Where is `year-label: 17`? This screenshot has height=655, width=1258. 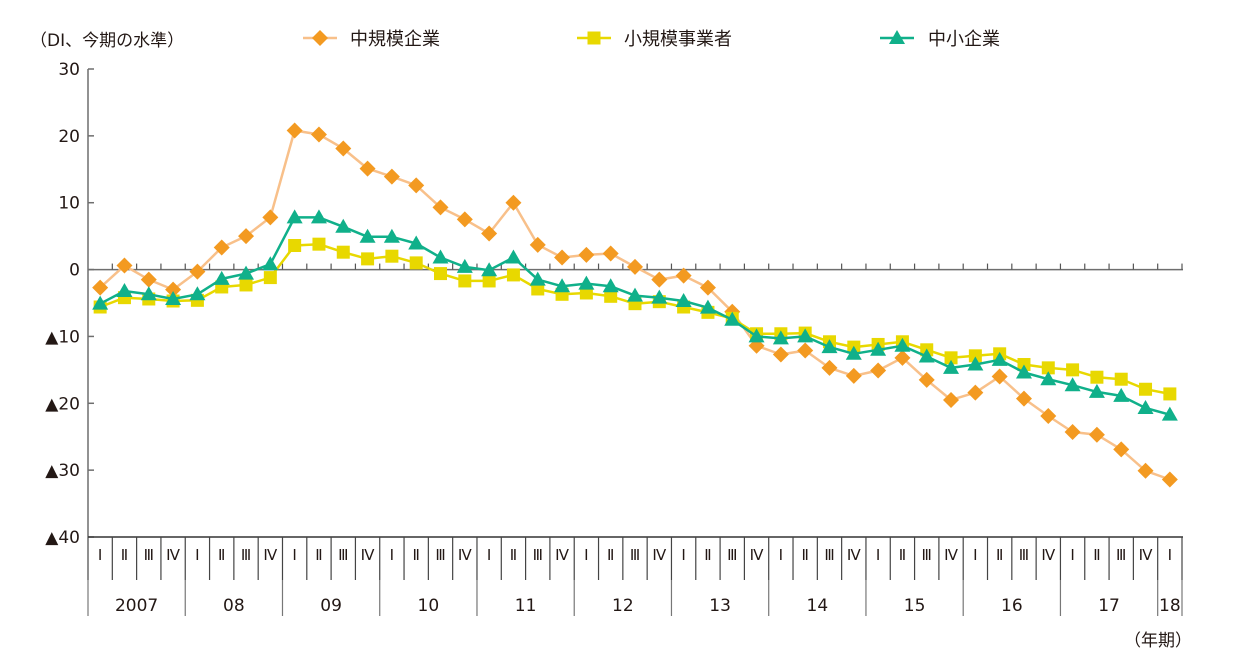
year-label: 17 is located at coordinates (1109, 606).